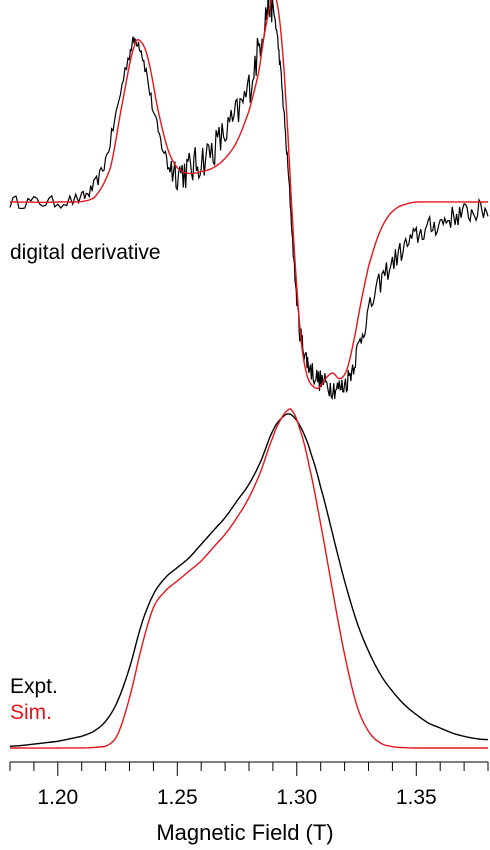 The width and height of the screenshot is (490, 850). I want to click on x-tick-label: 1.20, so click(58, 797).